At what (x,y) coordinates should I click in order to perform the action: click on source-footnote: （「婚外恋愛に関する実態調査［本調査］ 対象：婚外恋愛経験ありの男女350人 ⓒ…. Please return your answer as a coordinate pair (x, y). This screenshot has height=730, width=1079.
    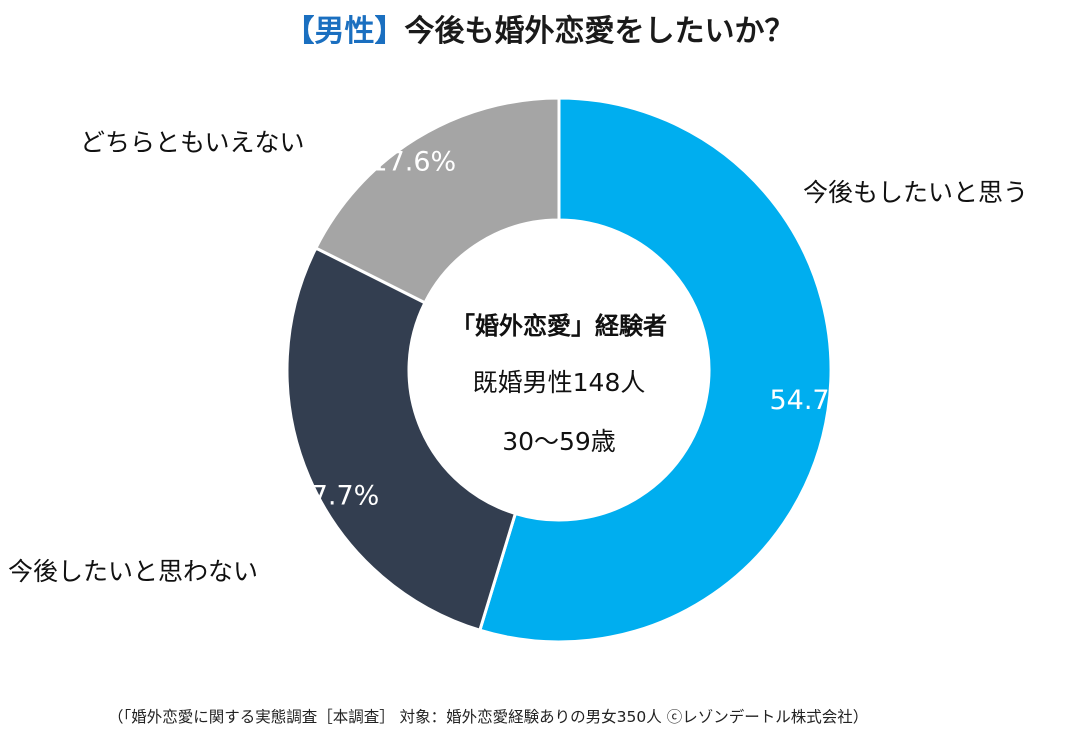
    Looking at the image, I should click on (488, 717).